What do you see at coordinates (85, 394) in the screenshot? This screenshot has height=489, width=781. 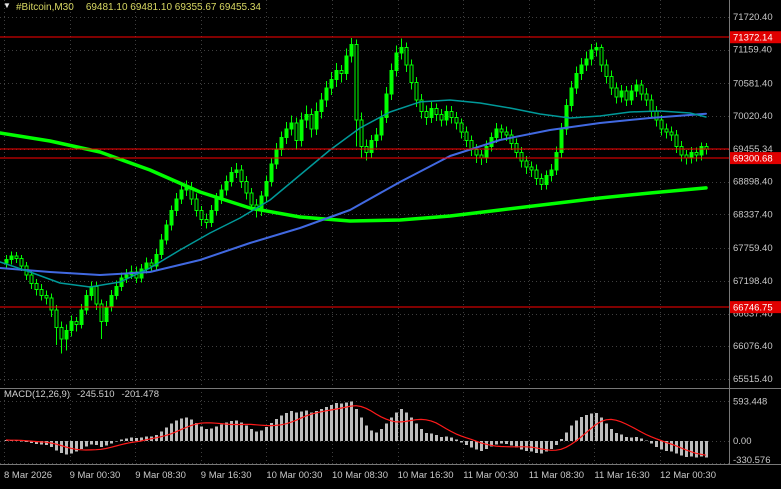 I see `macd-indicator-title: MACD(12,26,9) -245.510 -201.478` at bounding box center [85, 394].